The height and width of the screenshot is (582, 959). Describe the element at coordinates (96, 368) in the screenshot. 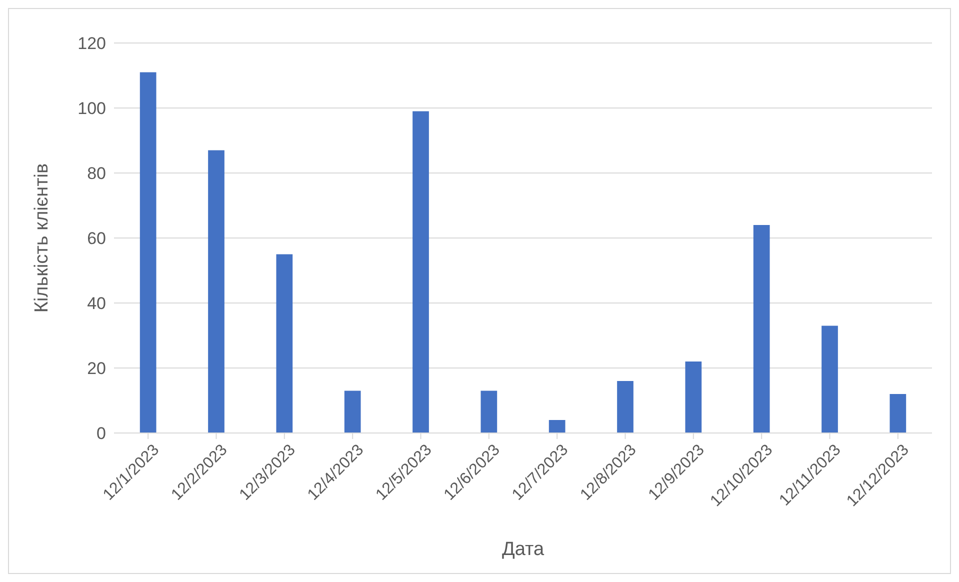

I see `y-tick-label: 20` at that location.